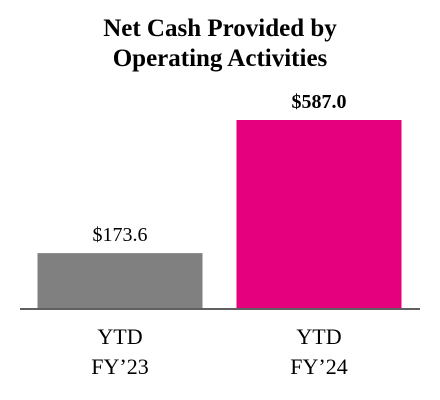 This screenshot has width=440, height=400. I want to click on chart-title-line-2: Operating Activities, so click(220, 58).